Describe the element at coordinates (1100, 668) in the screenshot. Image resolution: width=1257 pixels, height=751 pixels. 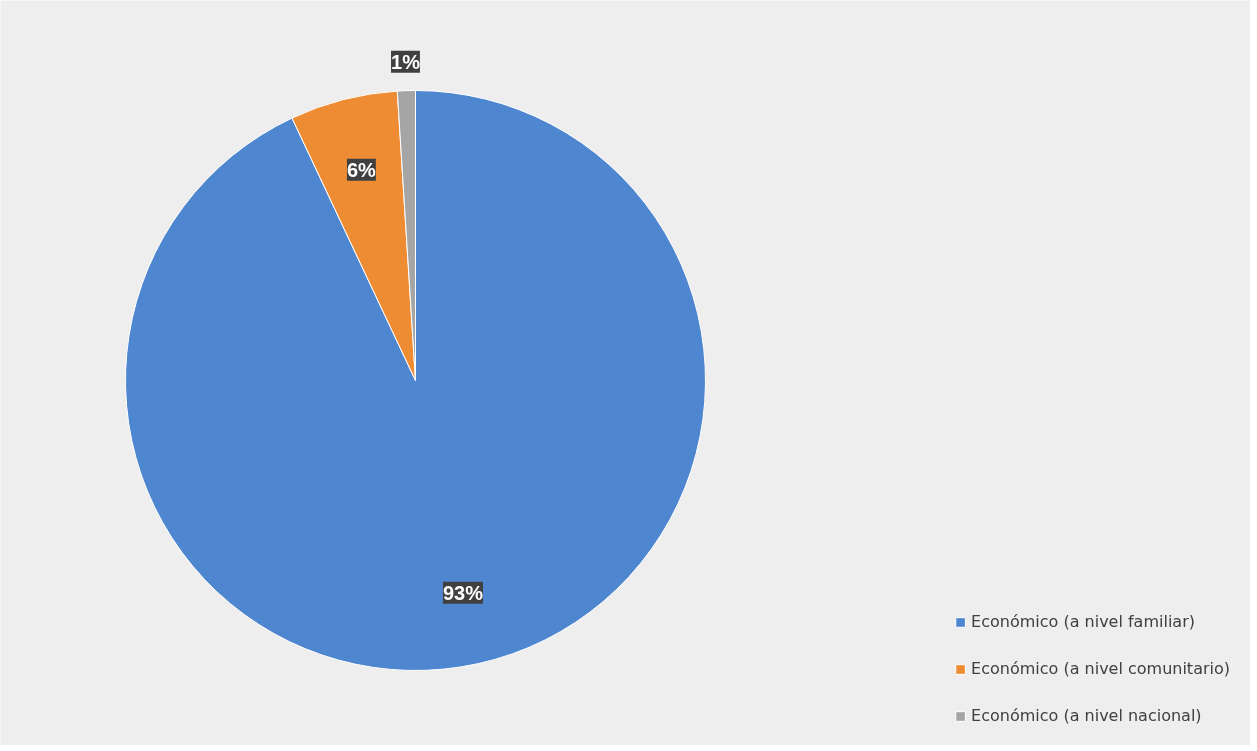
I see `legend-label: Económico (a nivel comunitario)` at that location.